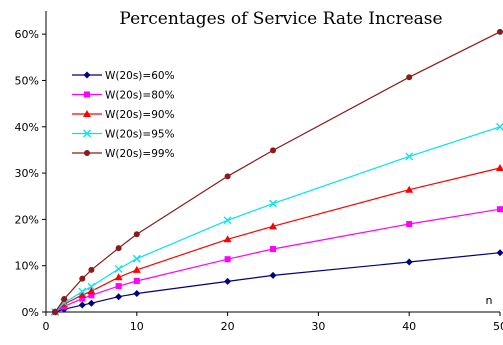 The height and width of the screenshot is (345, 503). Describe the element at coordinates (498, 326) in the screenshot. I see `x-tick-label: 50` at that location.